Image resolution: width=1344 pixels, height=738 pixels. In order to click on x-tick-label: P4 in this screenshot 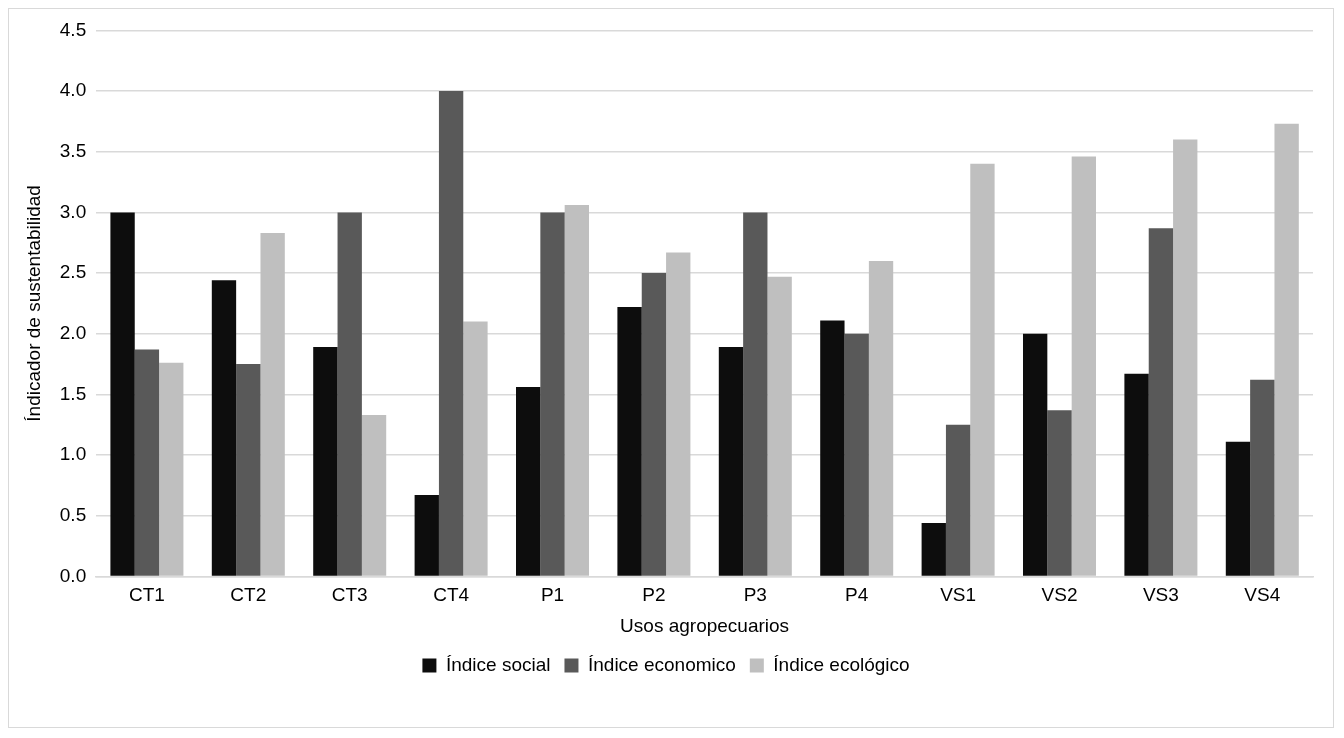, I will do `click(857, 595)`.